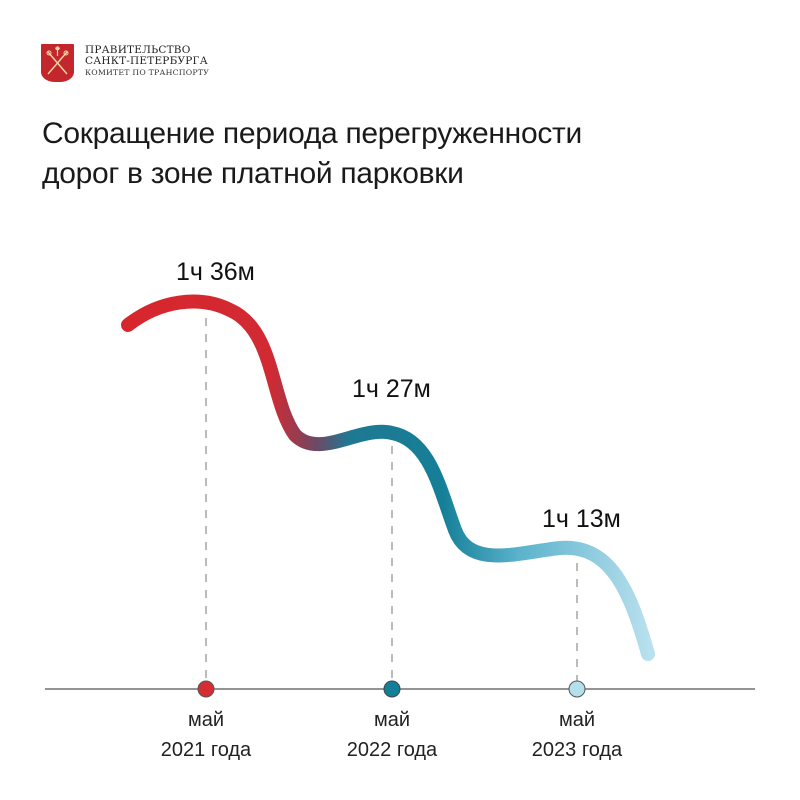  Describe the element at coordinates (392, 689) in the screenshot. I see `point-dot-2022` at that location.